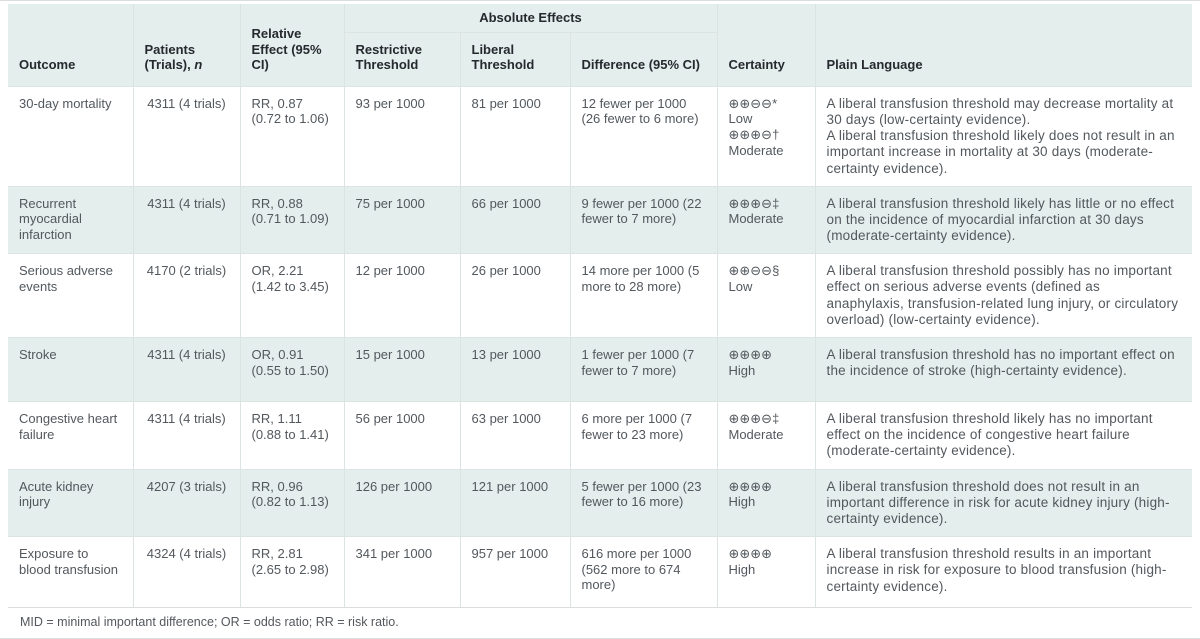  I want to click on cell-patients: 4207 (3 trials), so click(186, 503).